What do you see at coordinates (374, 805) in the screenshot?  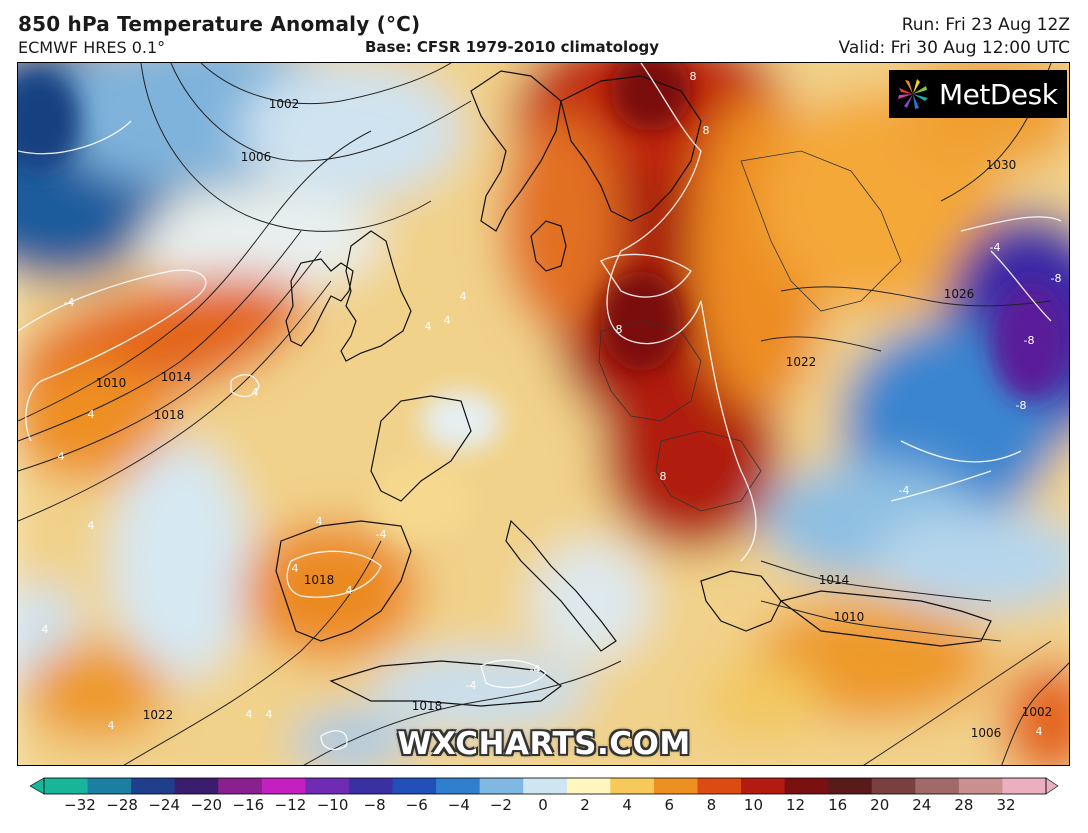 I see `colorbar-tick-label: −8` at bounding box center [374, 805].